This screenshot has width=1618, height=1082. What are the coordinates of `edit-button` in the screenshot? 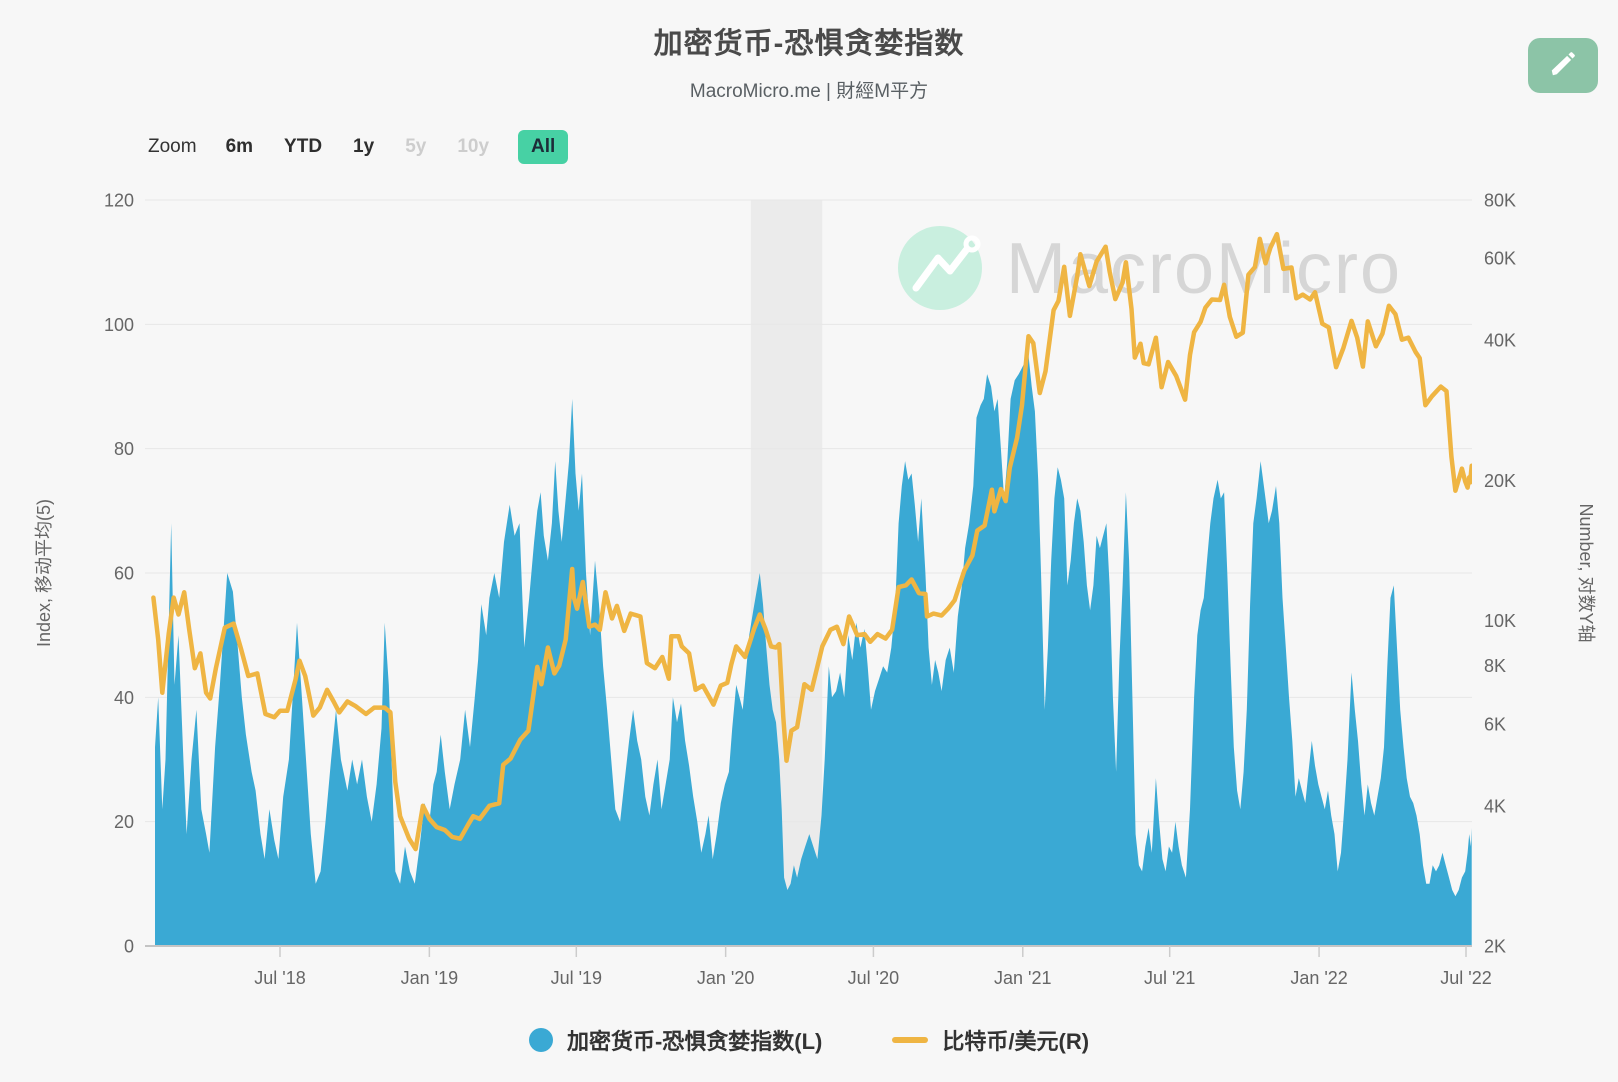 It's located at (1563, 65).